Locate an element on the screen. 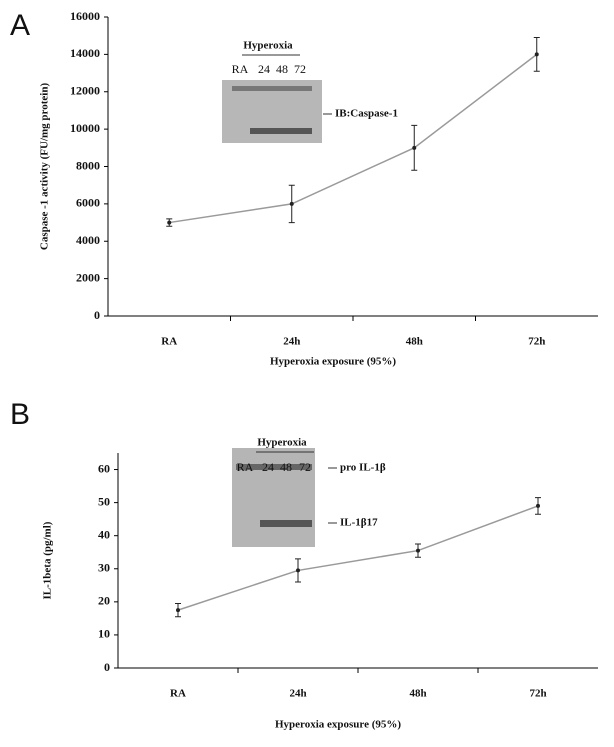 This screenshot has width=614, height=747. y-tick-label: 40 is located at coordinates (104, 534).